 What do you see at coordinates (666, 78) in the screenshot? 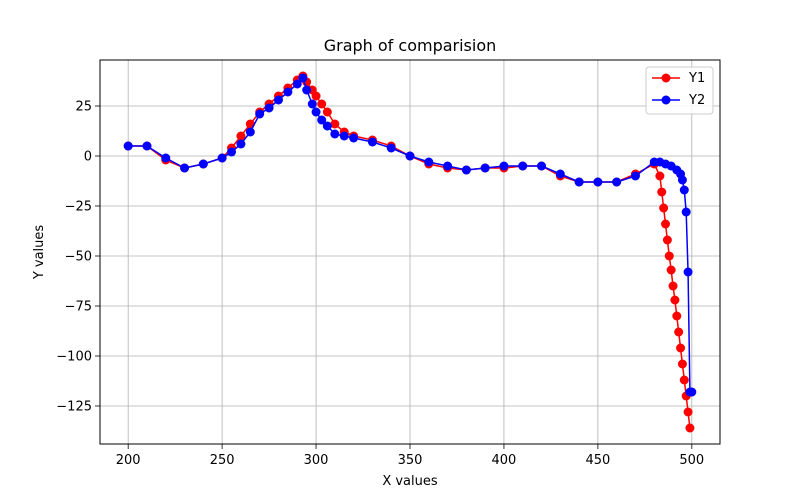
I see `legend-marker-y1` at bounding box center [666, 78].